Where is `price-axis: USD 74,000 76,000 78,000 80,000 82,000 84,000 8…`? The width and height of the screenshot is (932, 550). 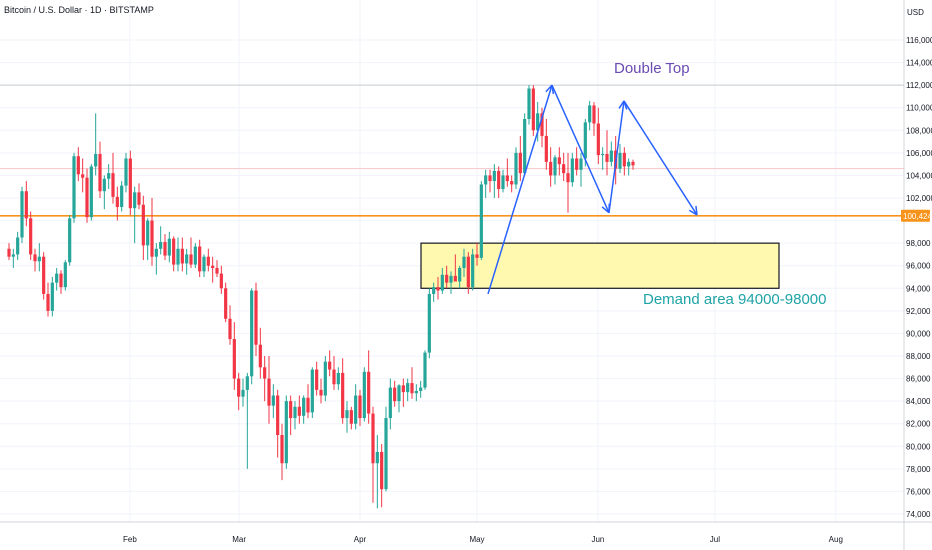 price-axis: USD 74,000 76,000 78,000 80,000 82,000 84,000 8… is located at coordinates (916, 263).